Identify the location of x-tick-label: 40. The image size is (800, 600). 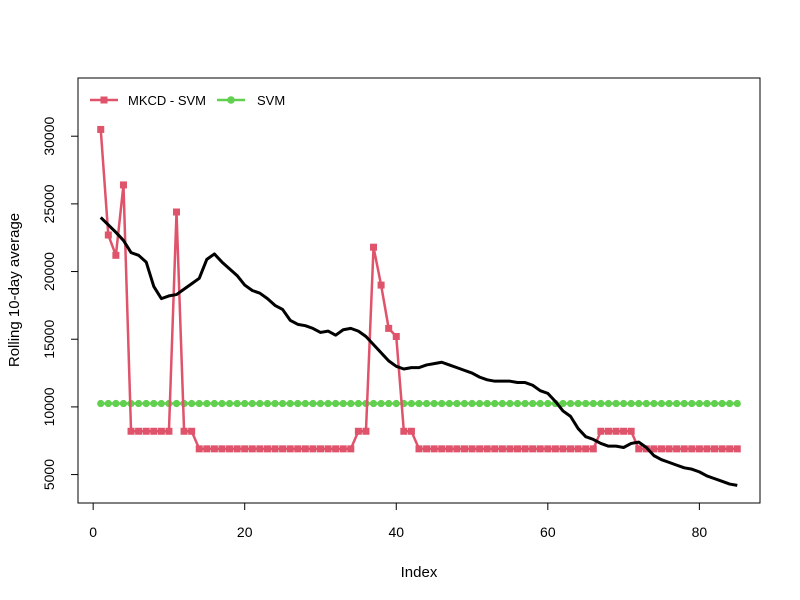
(396, 532).